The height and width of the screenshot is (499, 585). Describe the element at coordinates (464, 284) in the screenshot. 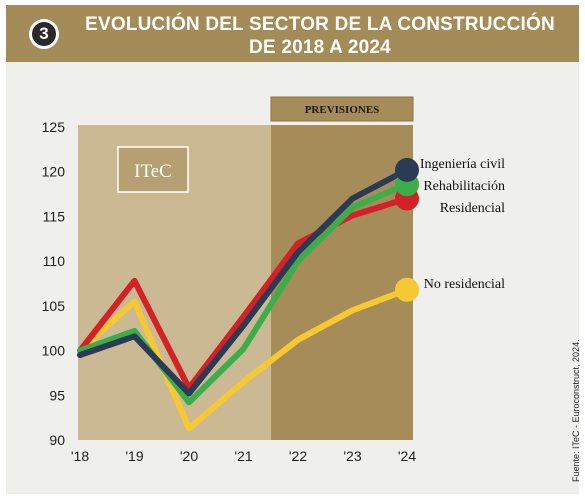

I see `series-label: No residencial` at that location.